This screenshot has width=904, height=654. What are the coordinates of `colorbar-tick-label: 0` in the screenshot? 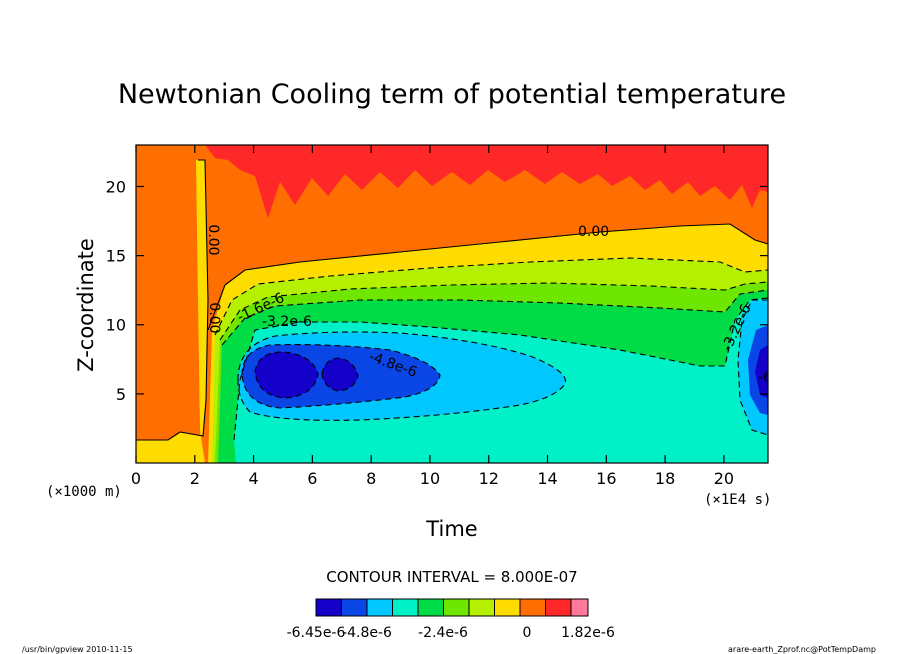 It's located at (527, 633).